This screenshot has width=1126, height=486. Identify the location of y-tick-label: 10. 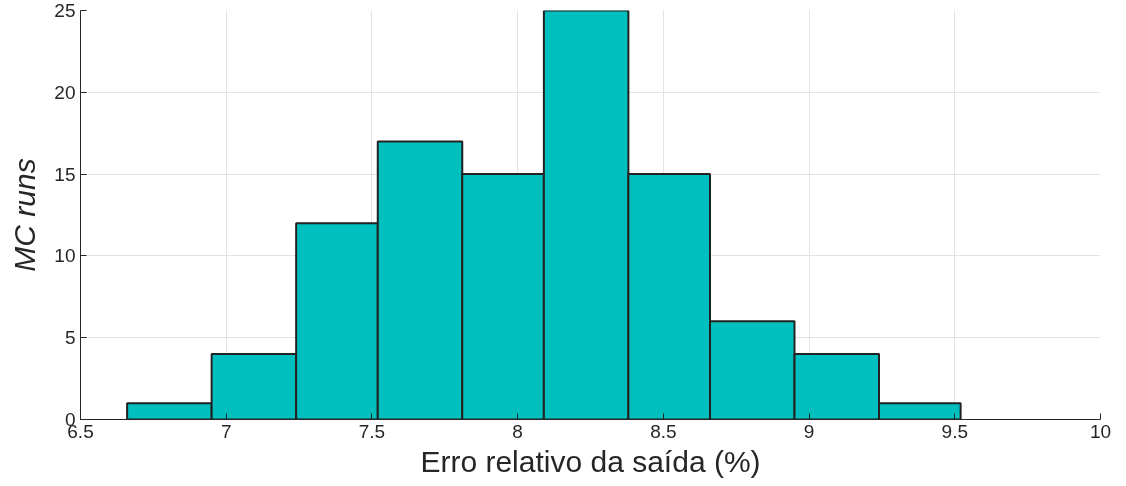
(65, 256).